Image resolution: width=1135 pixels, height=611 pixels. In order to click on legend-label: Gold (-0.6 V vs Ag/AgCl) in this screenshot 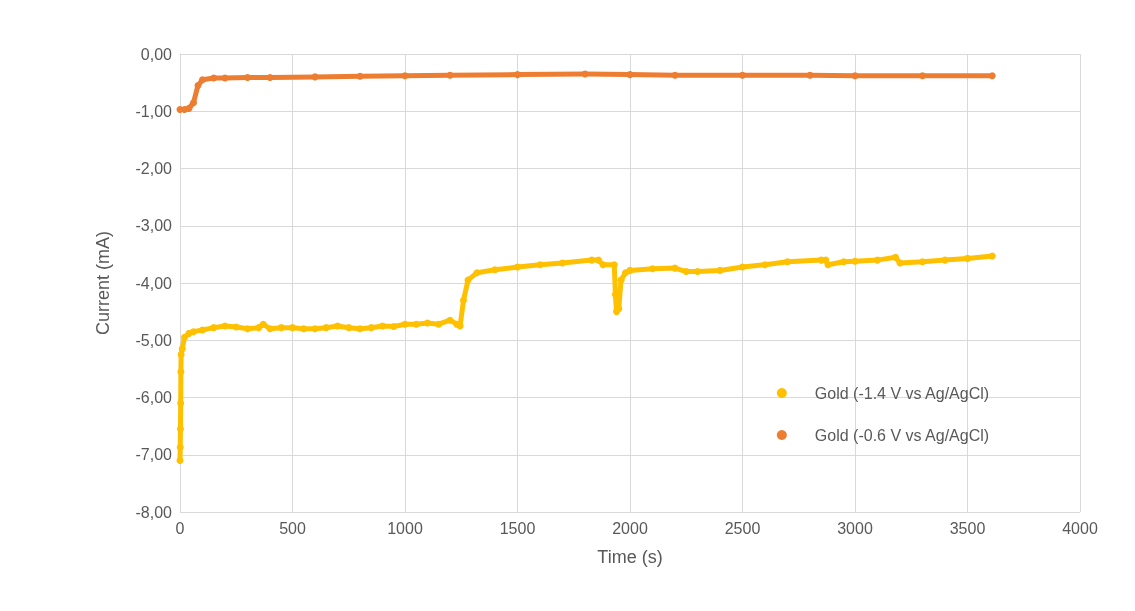, I will do `click(902, 435)`.